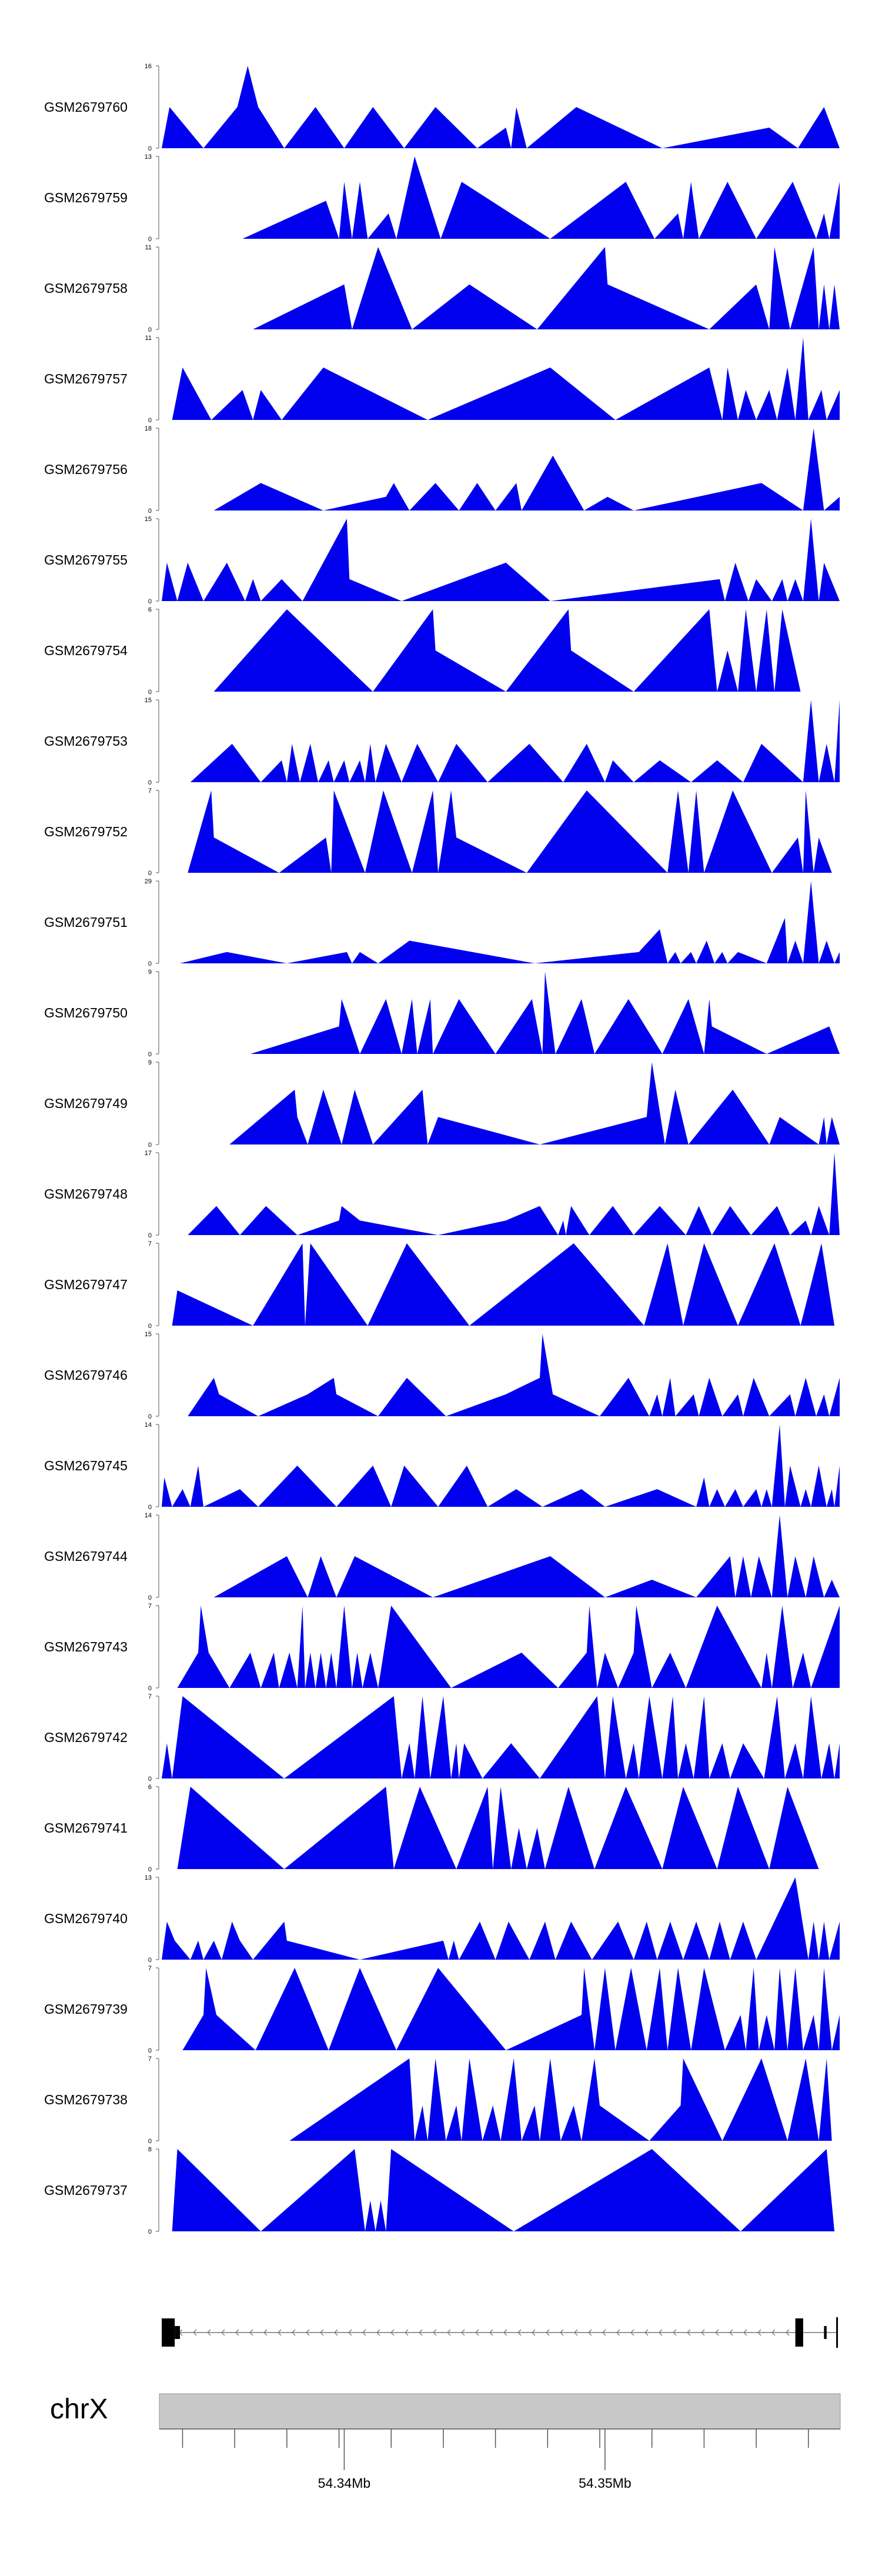 The width and height of the screenshot is (882, 2576). Describe the element at coordinates (86, 1465) in the screenshot. I see `track-label: GSM2679745` at that location.